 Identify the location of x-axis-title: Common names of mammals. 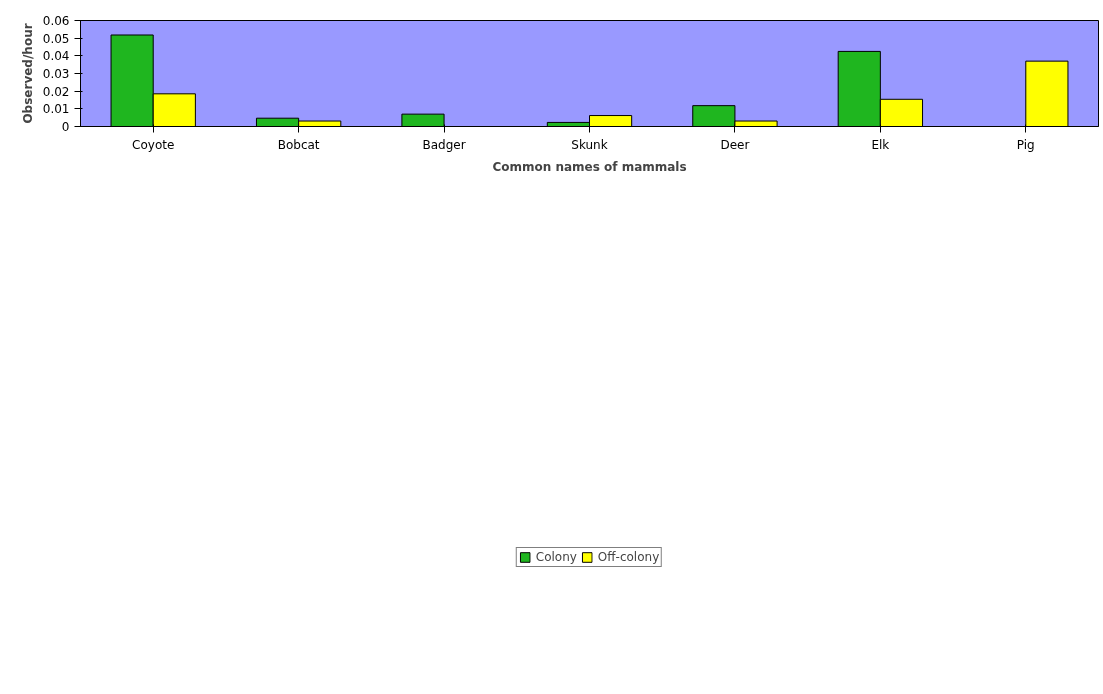
(589, 166).